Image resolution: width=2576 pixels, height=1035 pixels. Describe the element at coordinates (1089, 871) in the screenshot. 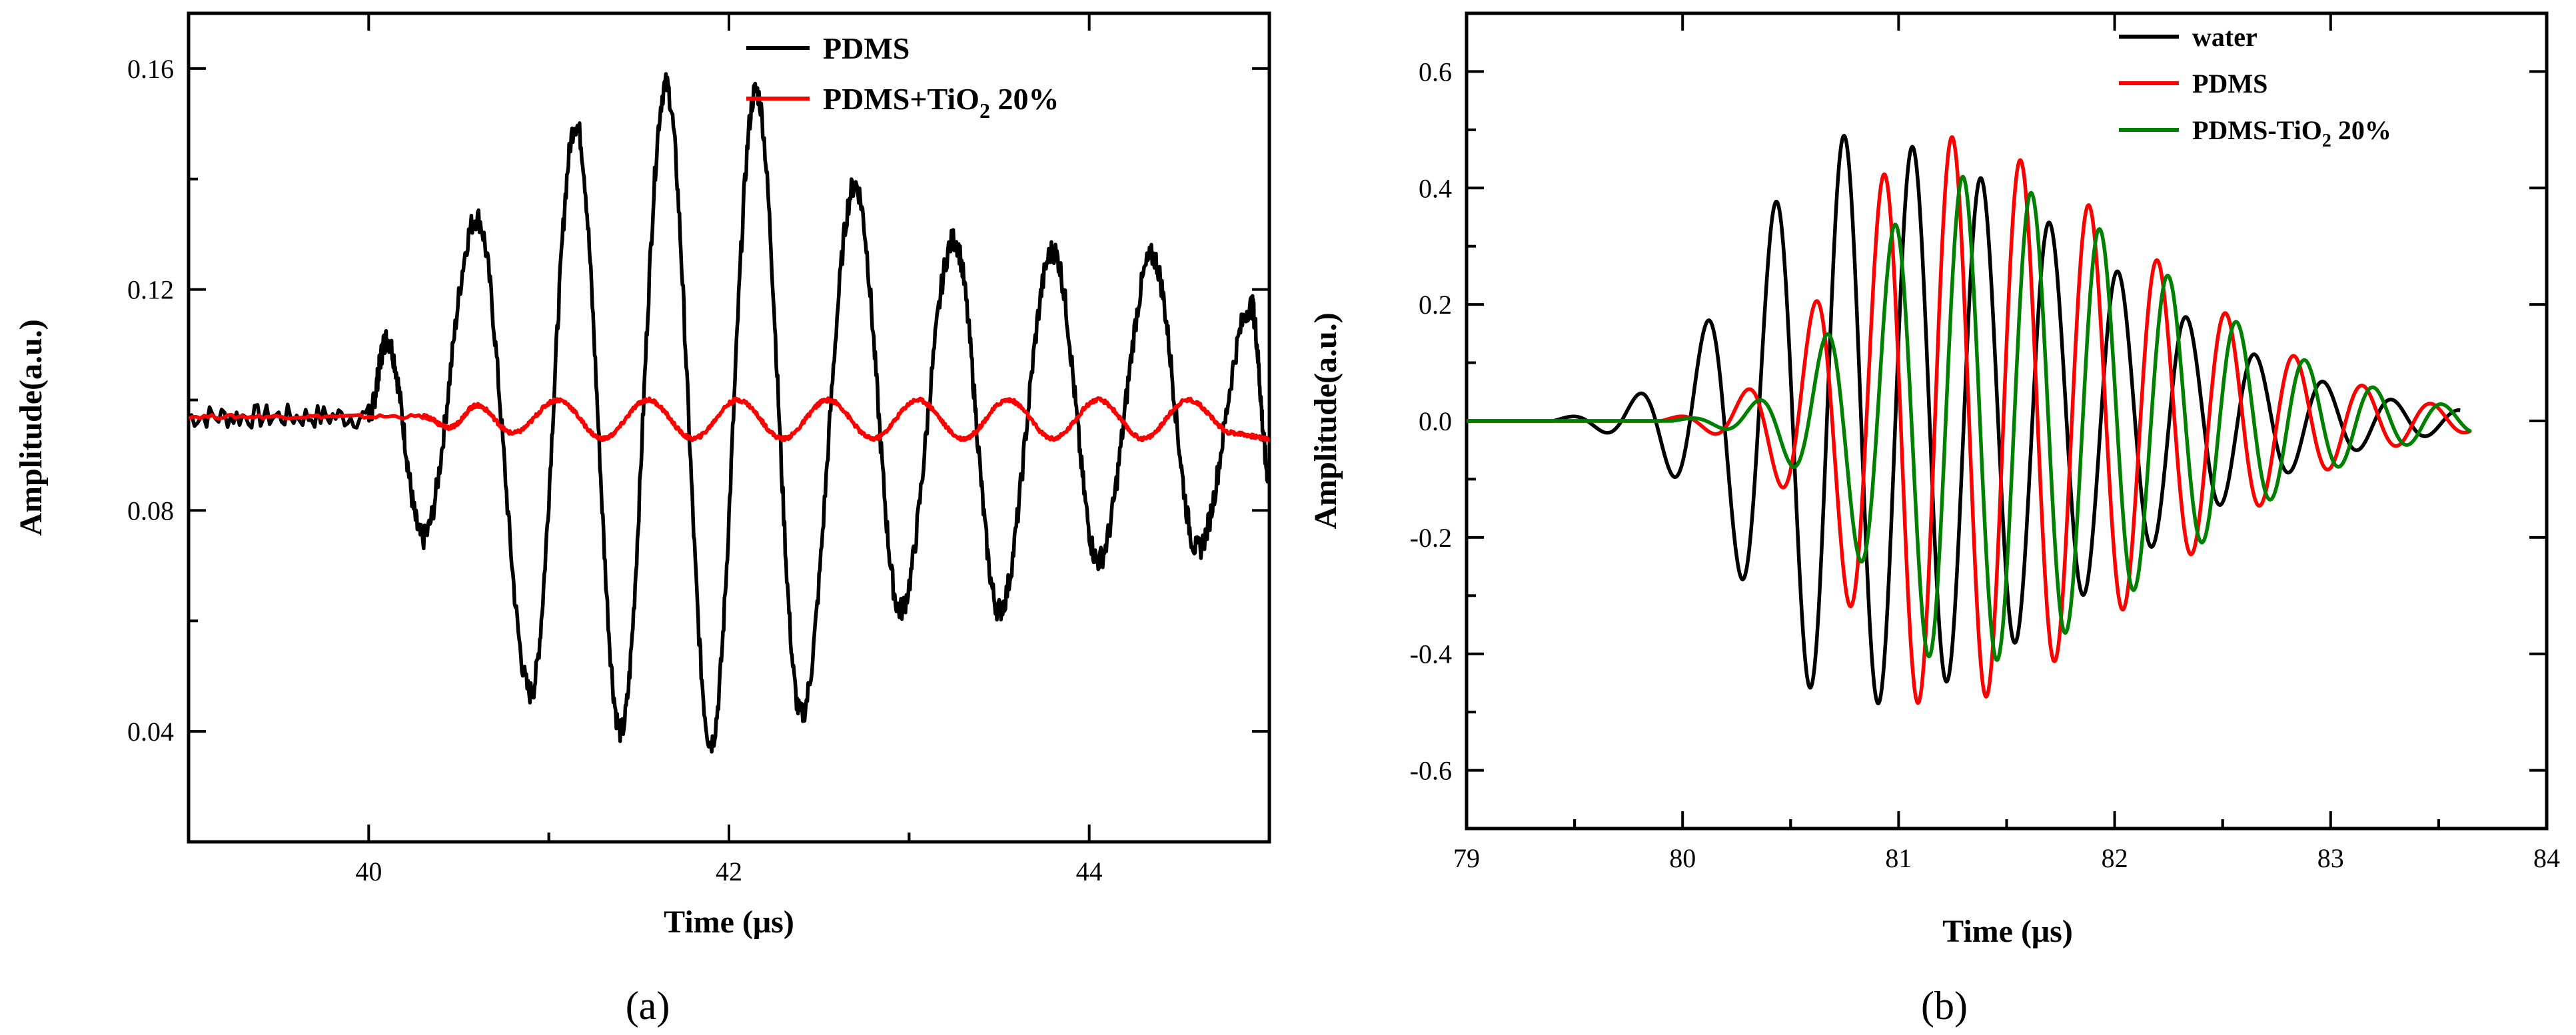

I see `x-tick-label: 44` at that location.